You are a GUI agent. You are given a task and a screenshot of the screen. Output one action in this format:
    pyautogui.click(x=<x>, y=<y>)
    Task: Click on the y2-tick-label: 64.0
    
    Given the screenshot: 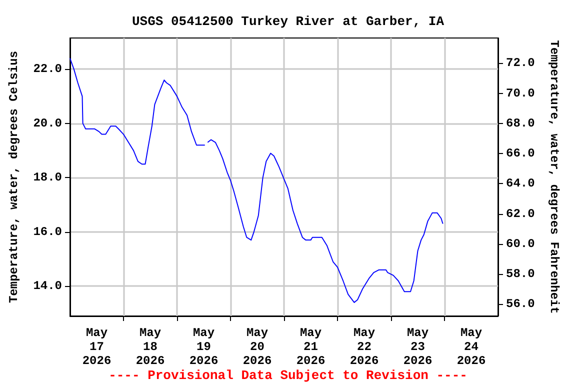 What is the action you would take?
    pyautogui.click(x=520, y=183)
    